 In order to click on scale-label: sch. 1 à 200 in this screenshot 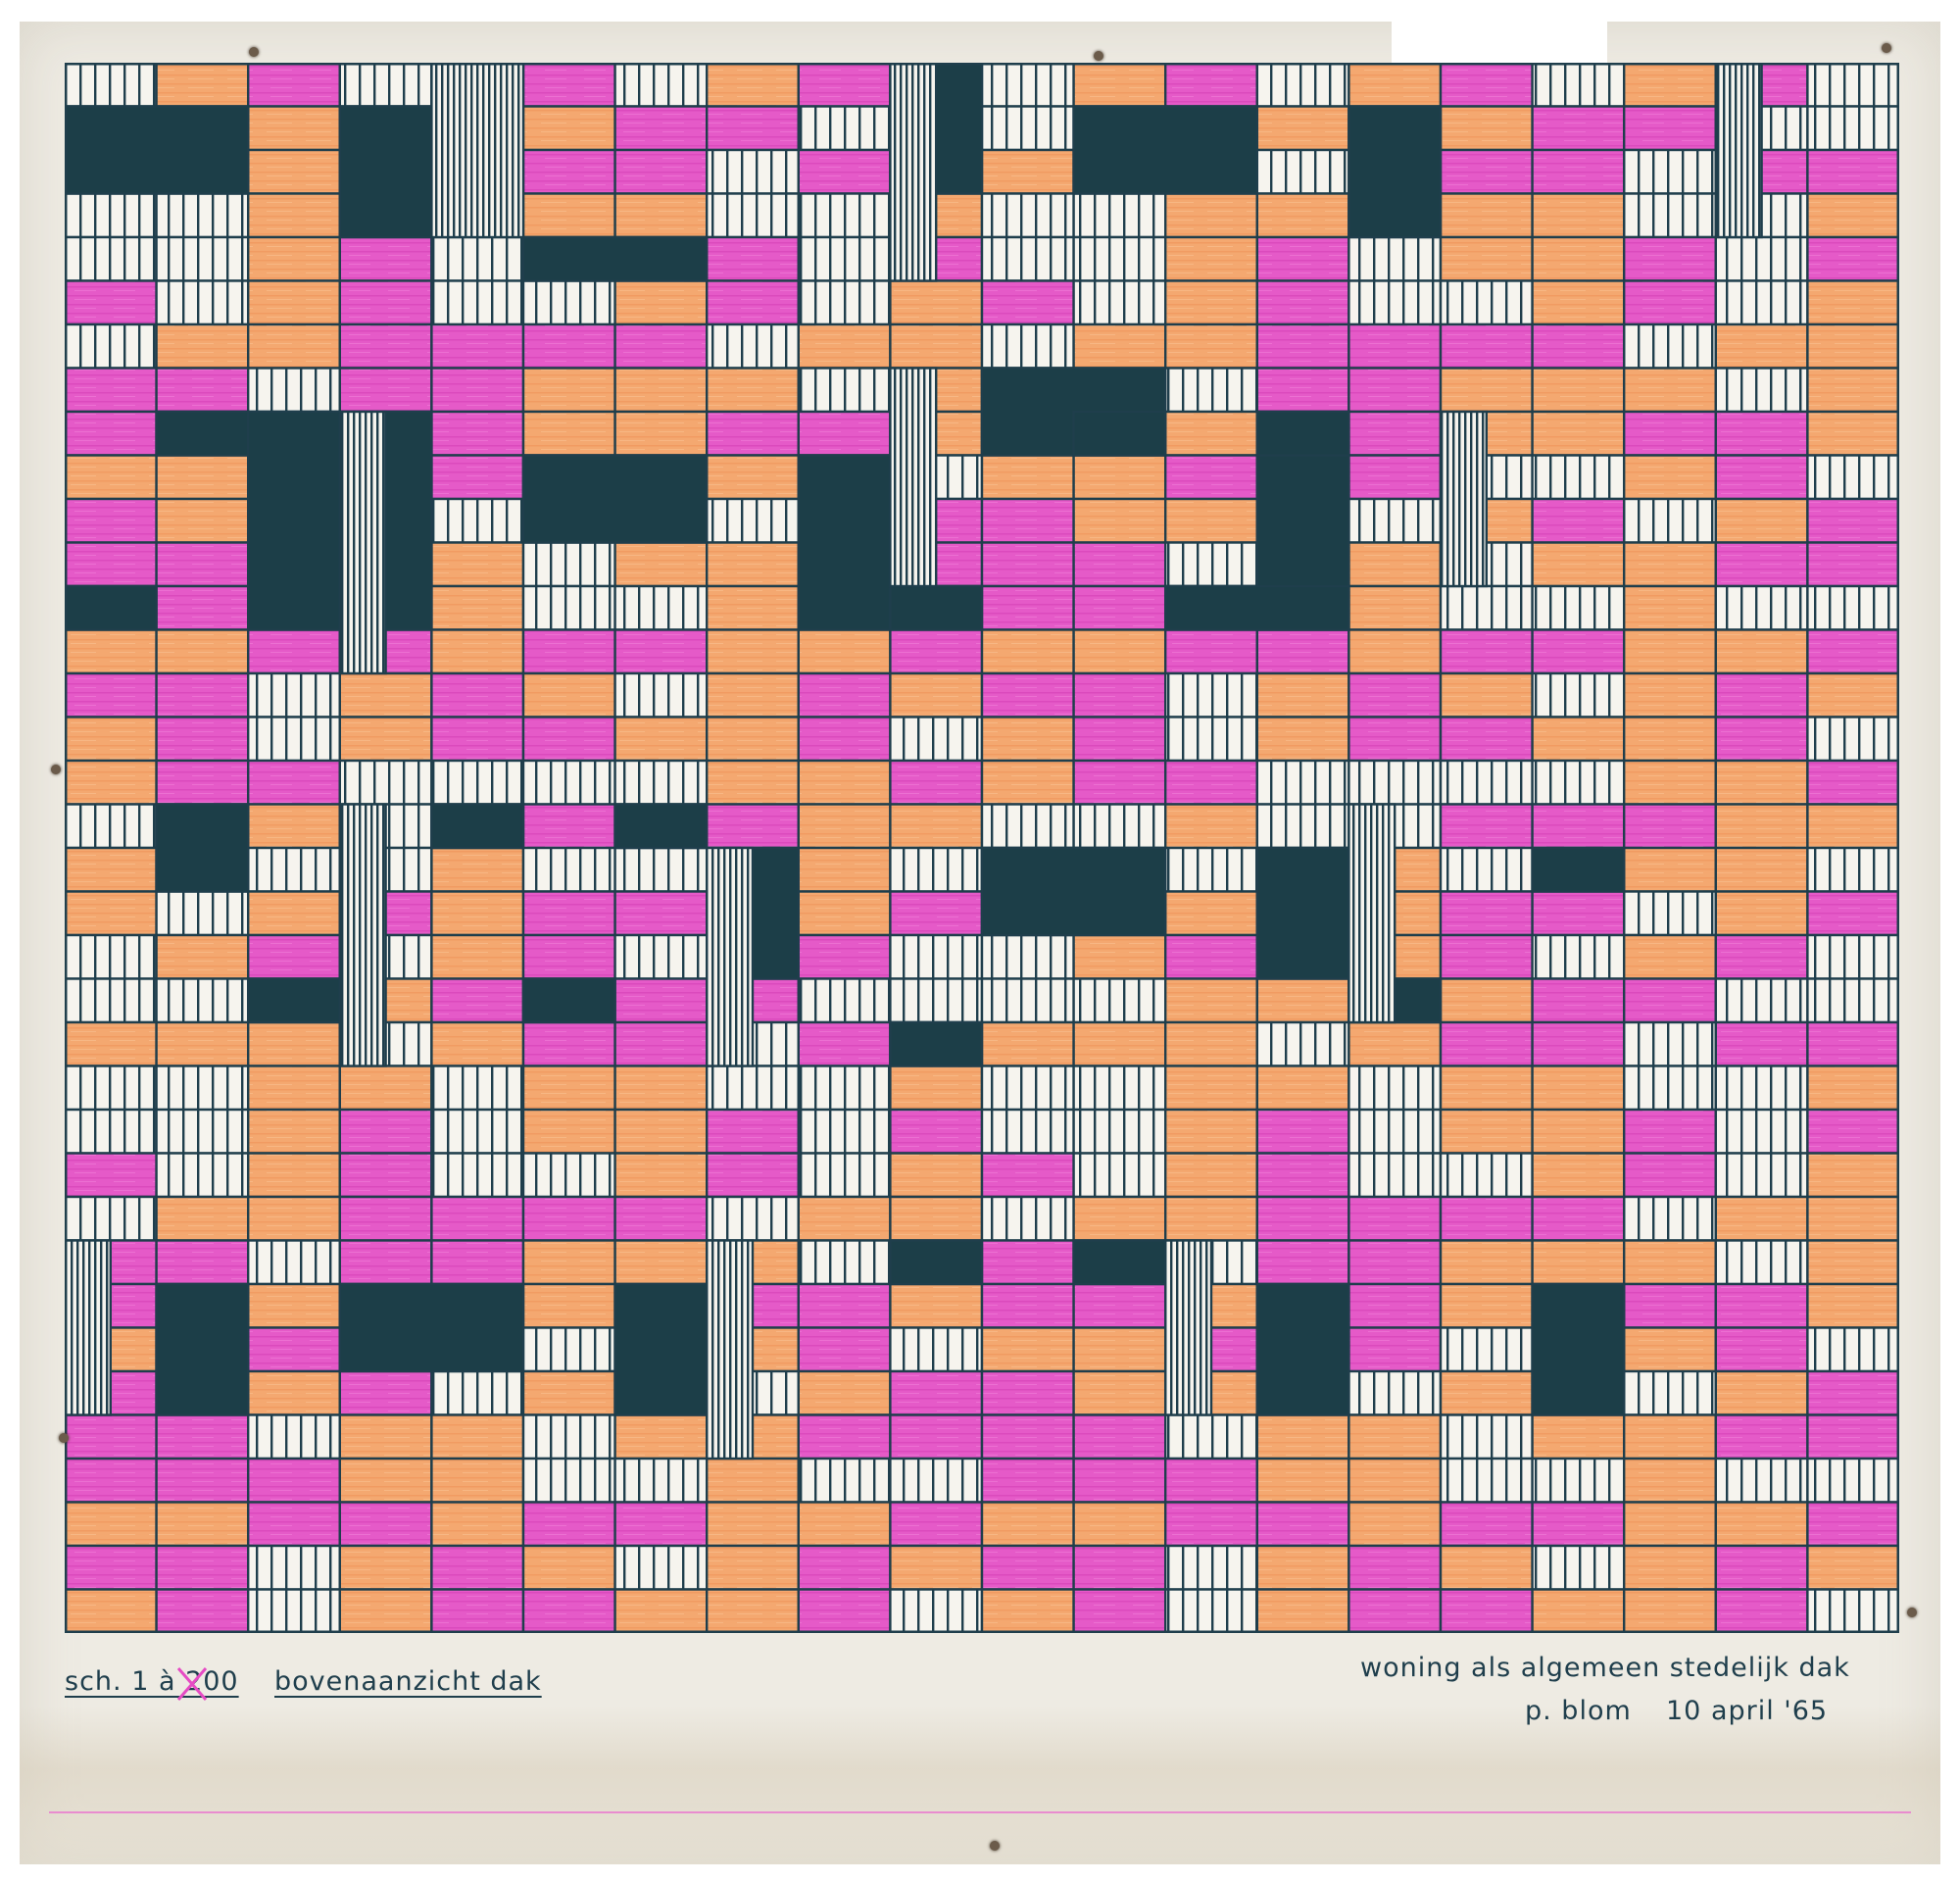, I will do `click(152, 1682)`.